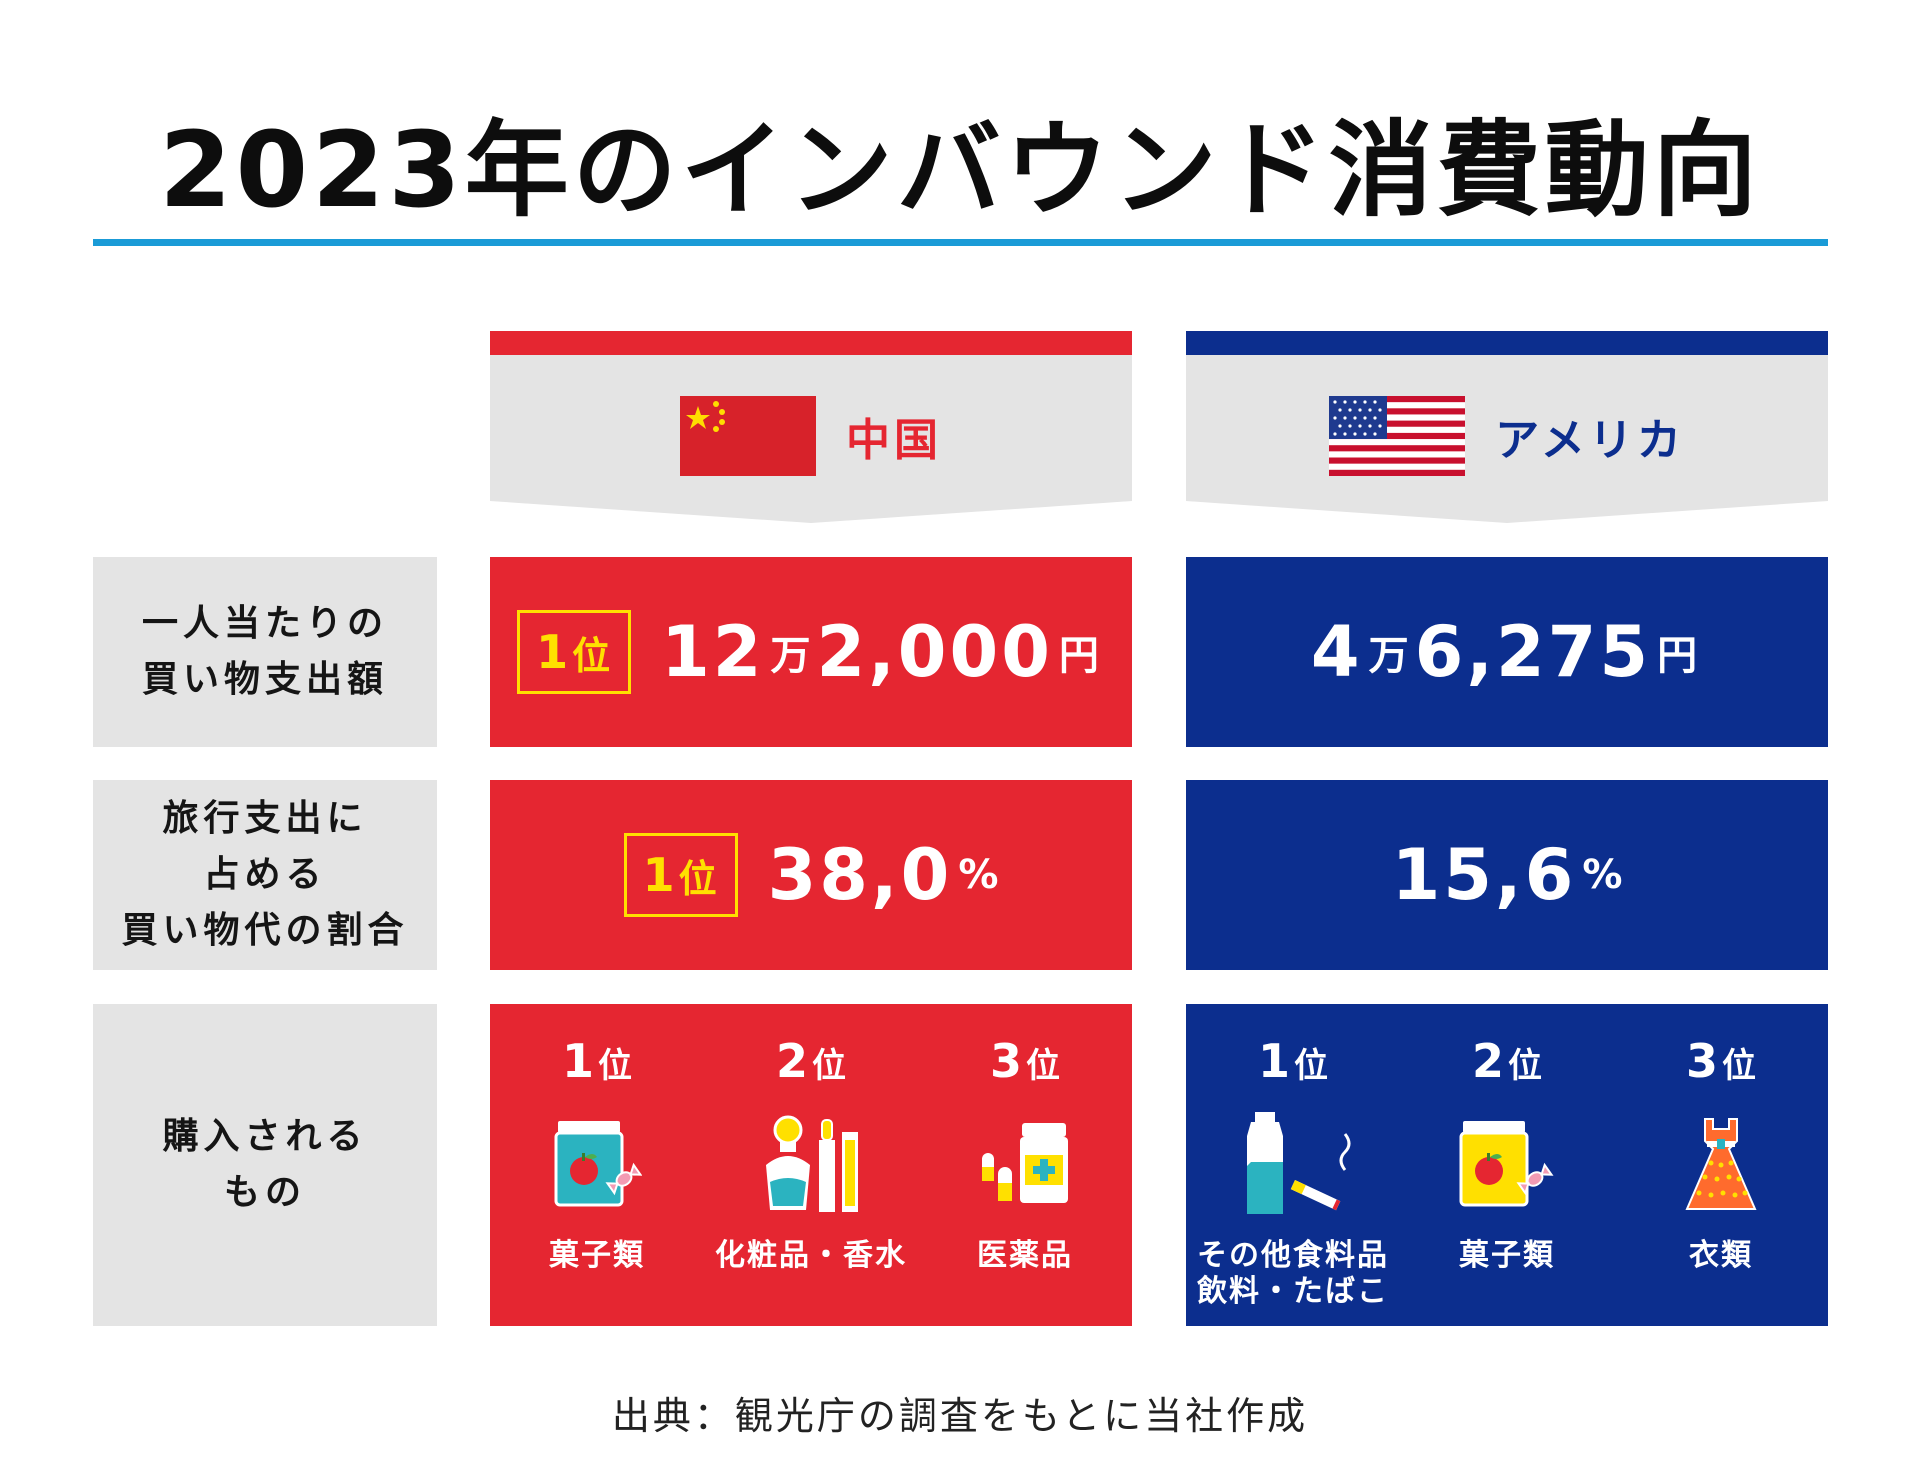 The width and height of the screenshot is (1920, 1480). I want to click on usa-share-cell: 15,6 %, so click(1507, 875).